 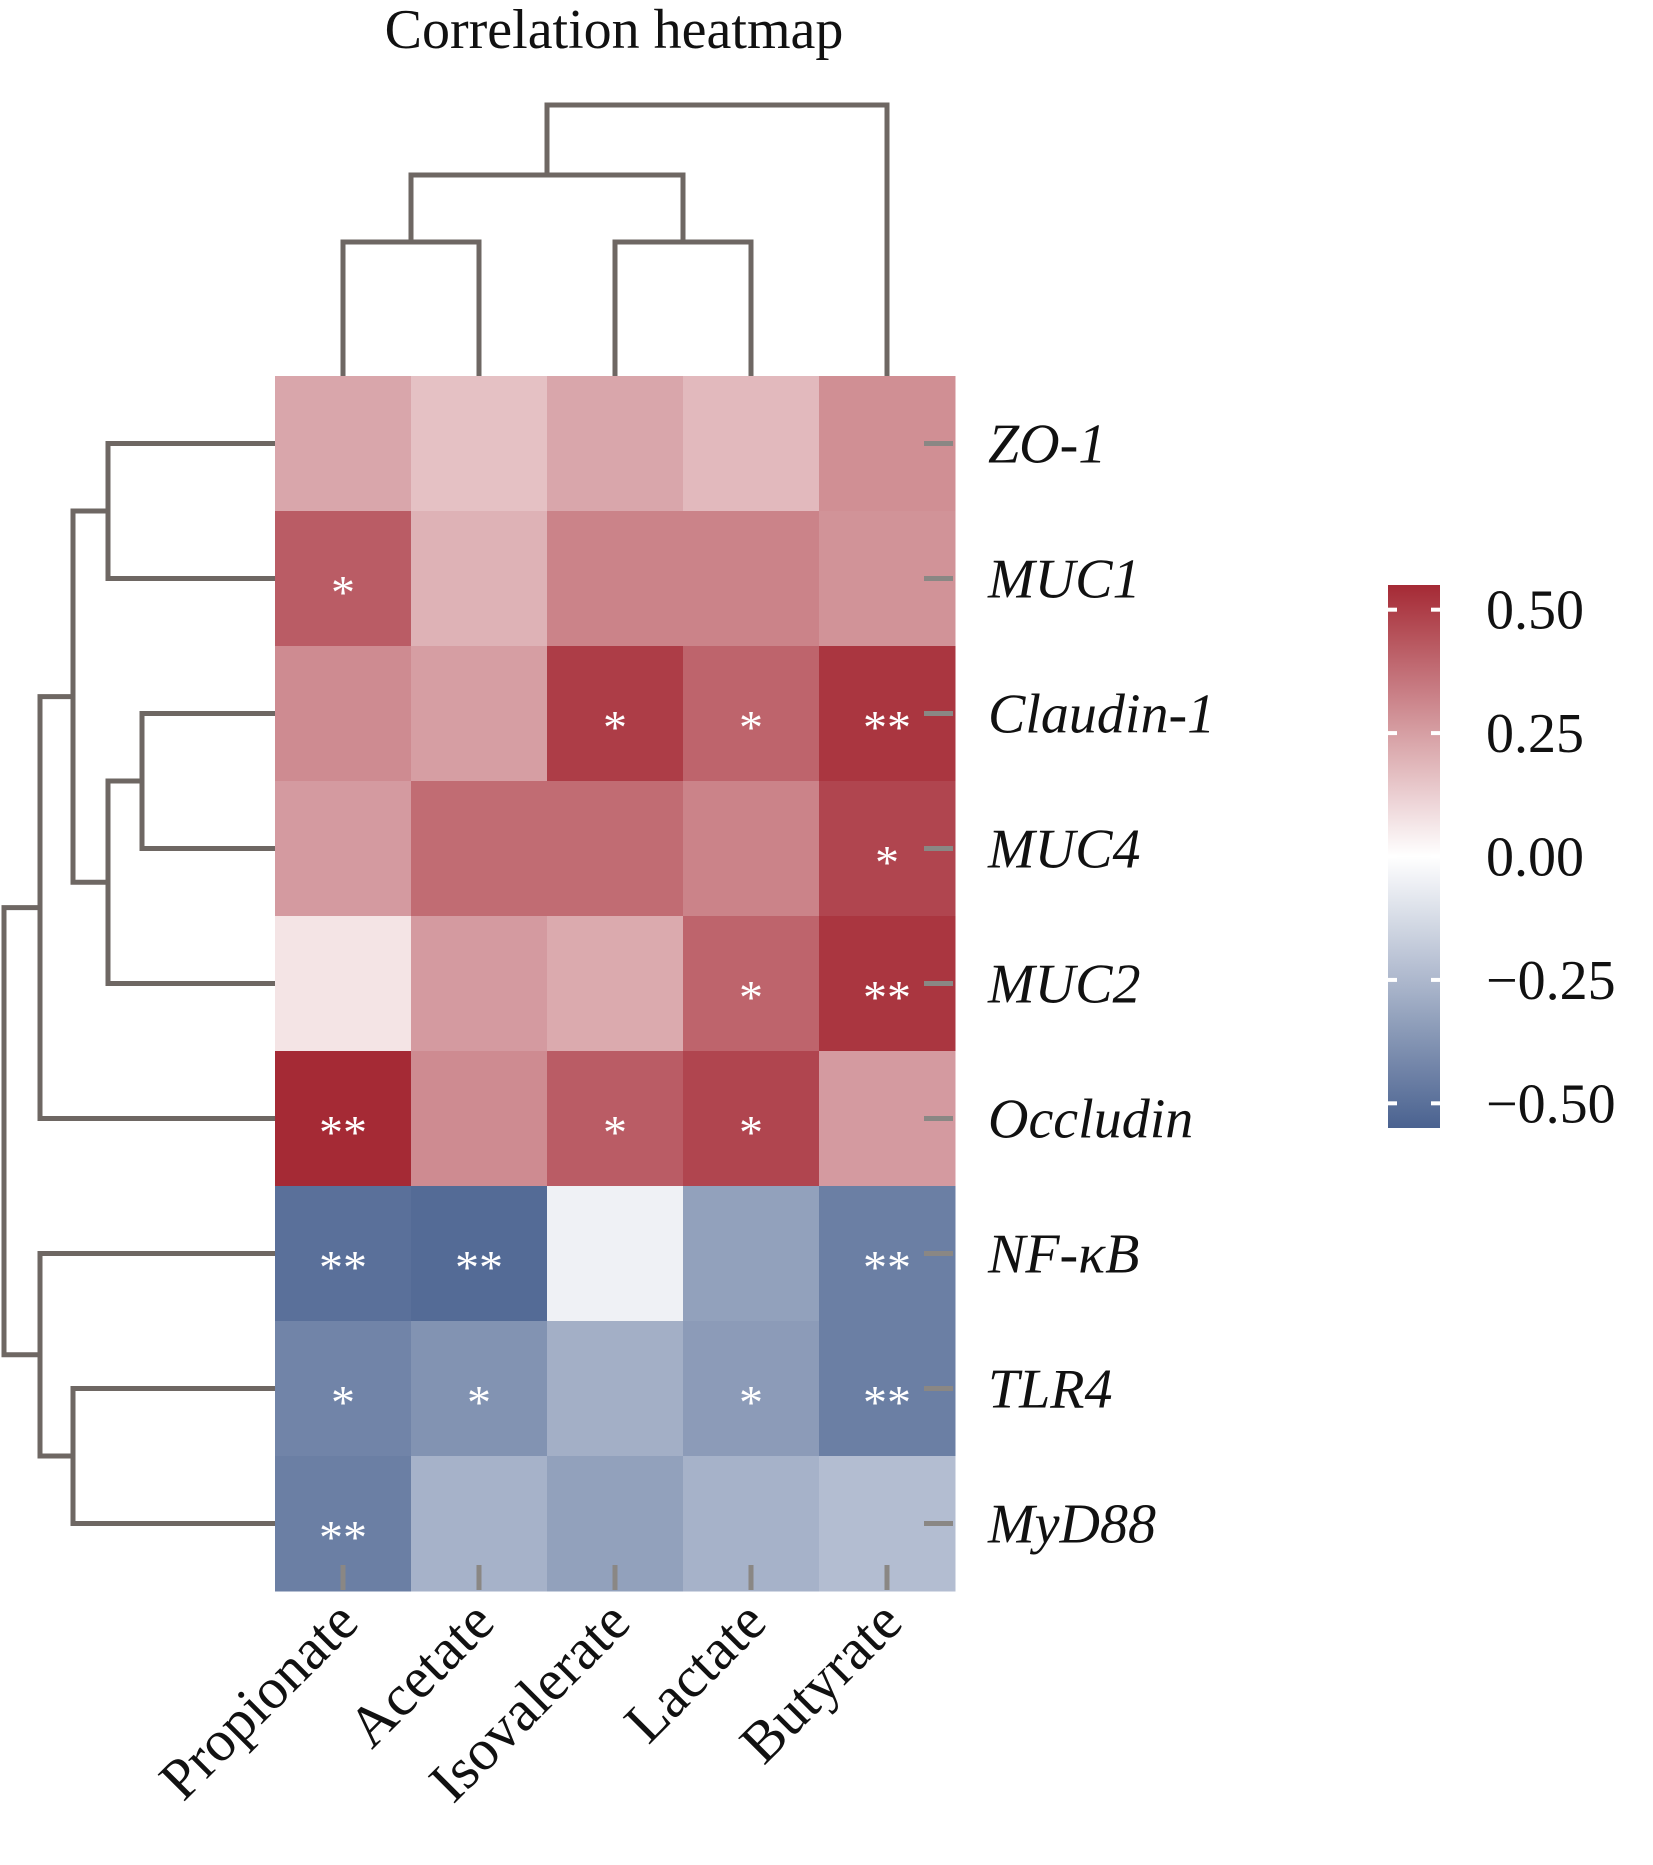 What do you see at coordinates (614, 30) in the screenshot?
I see `chart-title: Correlation heatmap` at bounding box center [614, 30].